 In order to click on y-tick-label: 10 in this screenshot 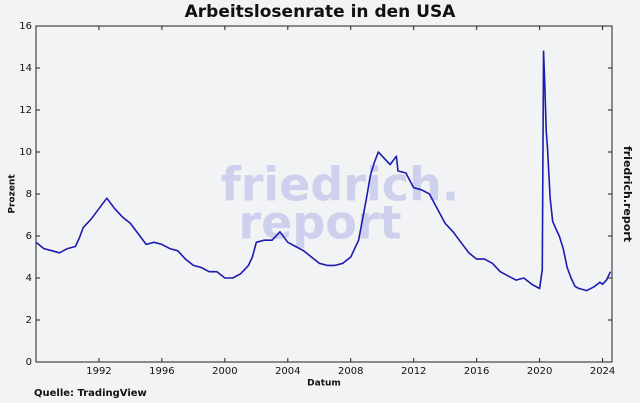, I will do `click(25, 152)`.